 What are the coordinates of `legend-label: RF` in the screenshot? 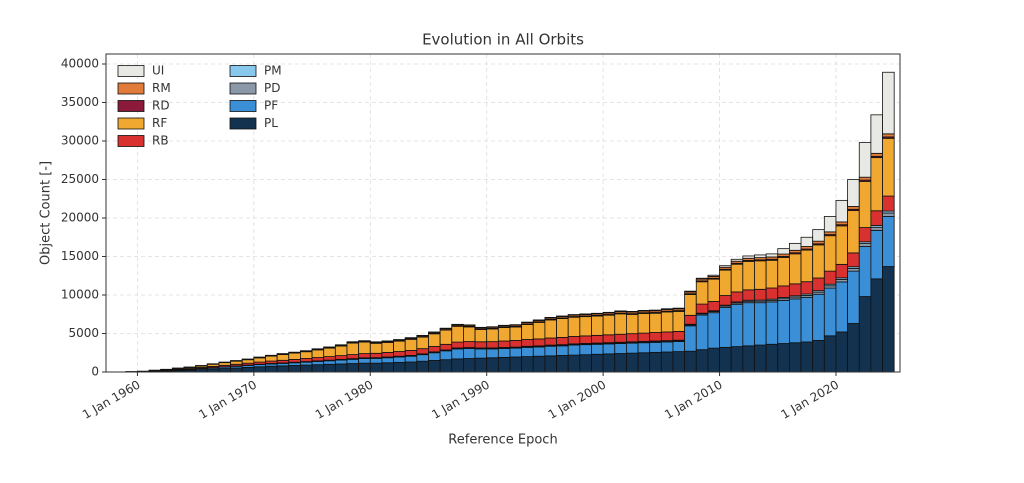 It's located at (159, 123).